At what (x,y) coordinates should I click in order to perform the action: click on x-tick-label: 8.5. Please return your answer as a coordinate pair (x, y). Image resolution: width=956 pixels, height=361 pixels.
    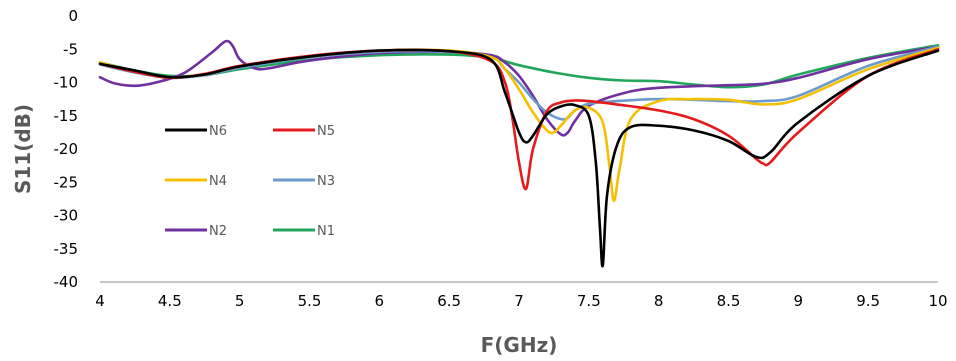
    Looking at the image, I should click on (729, 301).